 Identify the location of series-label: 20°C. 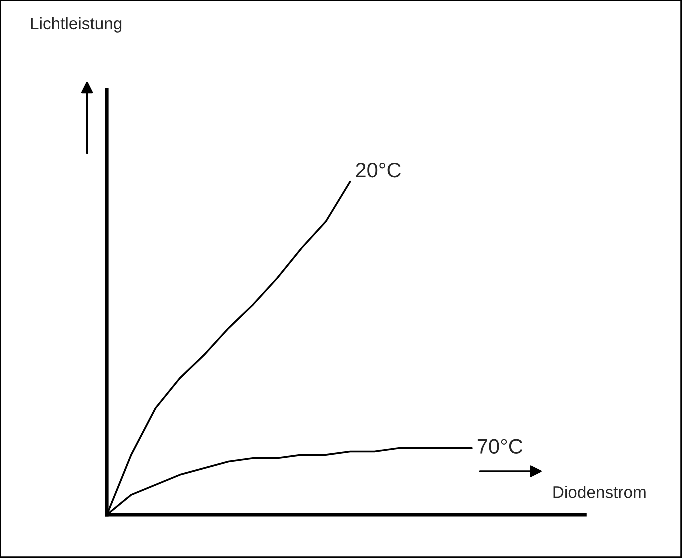
(378, 170).